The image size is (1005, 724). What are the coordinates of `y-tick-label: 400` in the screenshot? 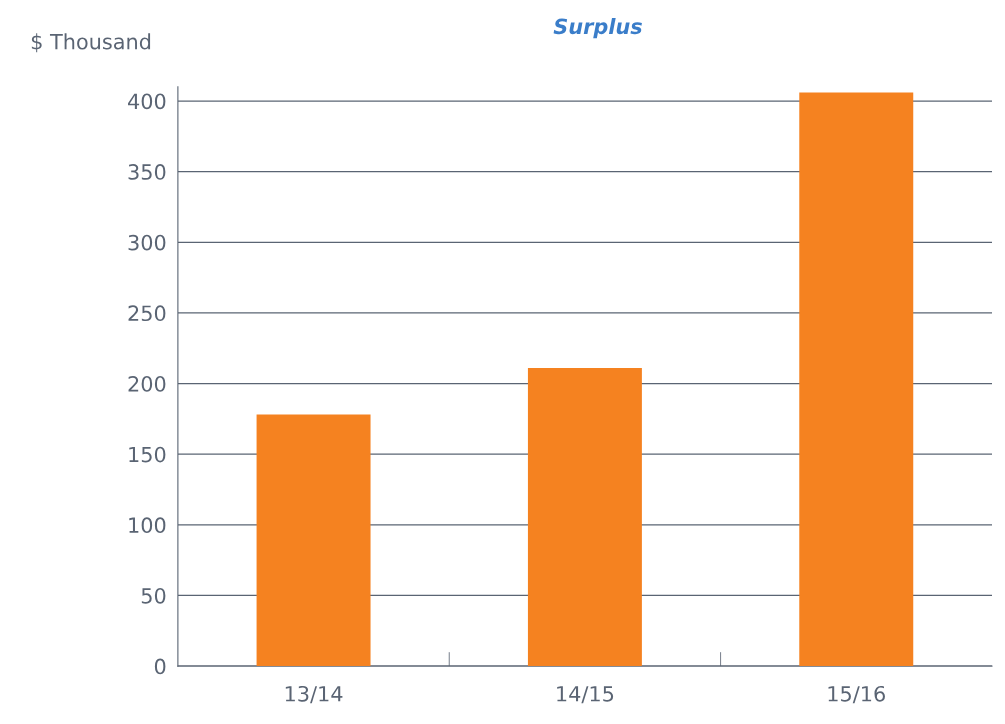 It's located at (147, 101).